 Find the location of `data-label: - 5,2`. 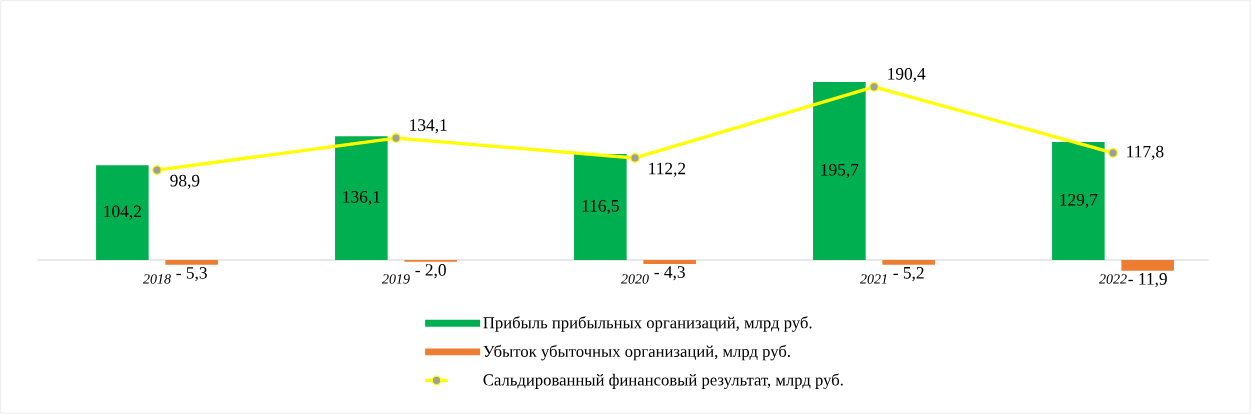

data-label: - 5,2 is located at coordinates (908, 274).